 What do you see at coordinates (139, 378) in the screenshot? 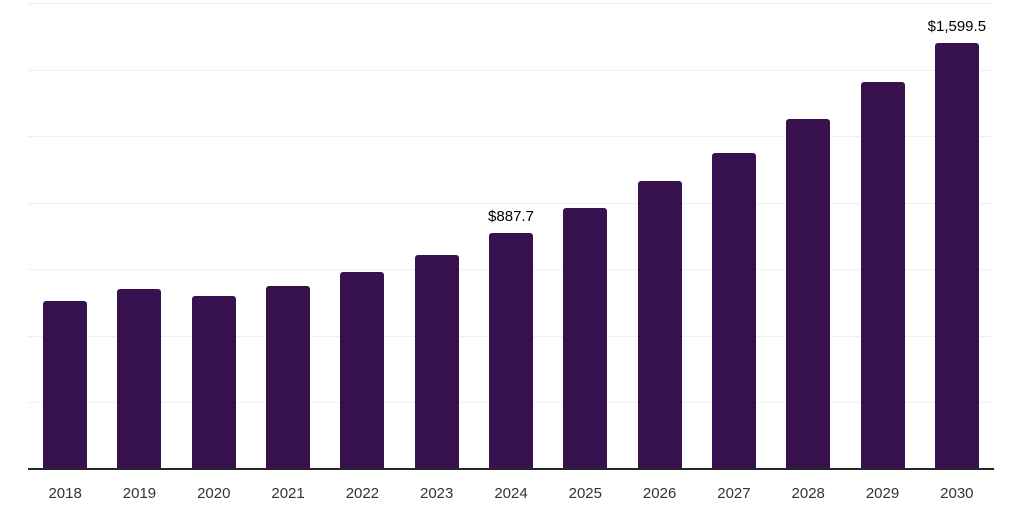
I see `bar-2019` at bounding box center [139, 378].